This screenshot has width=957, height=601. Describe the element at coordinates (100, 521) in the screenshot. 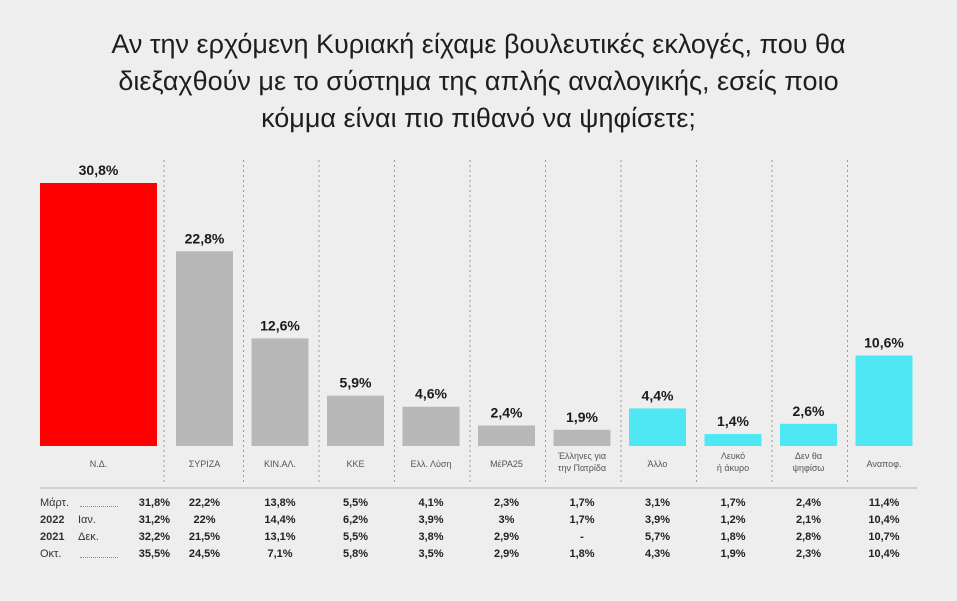

I see `previous-poll-date: 2022 Ιαν.` at that location.